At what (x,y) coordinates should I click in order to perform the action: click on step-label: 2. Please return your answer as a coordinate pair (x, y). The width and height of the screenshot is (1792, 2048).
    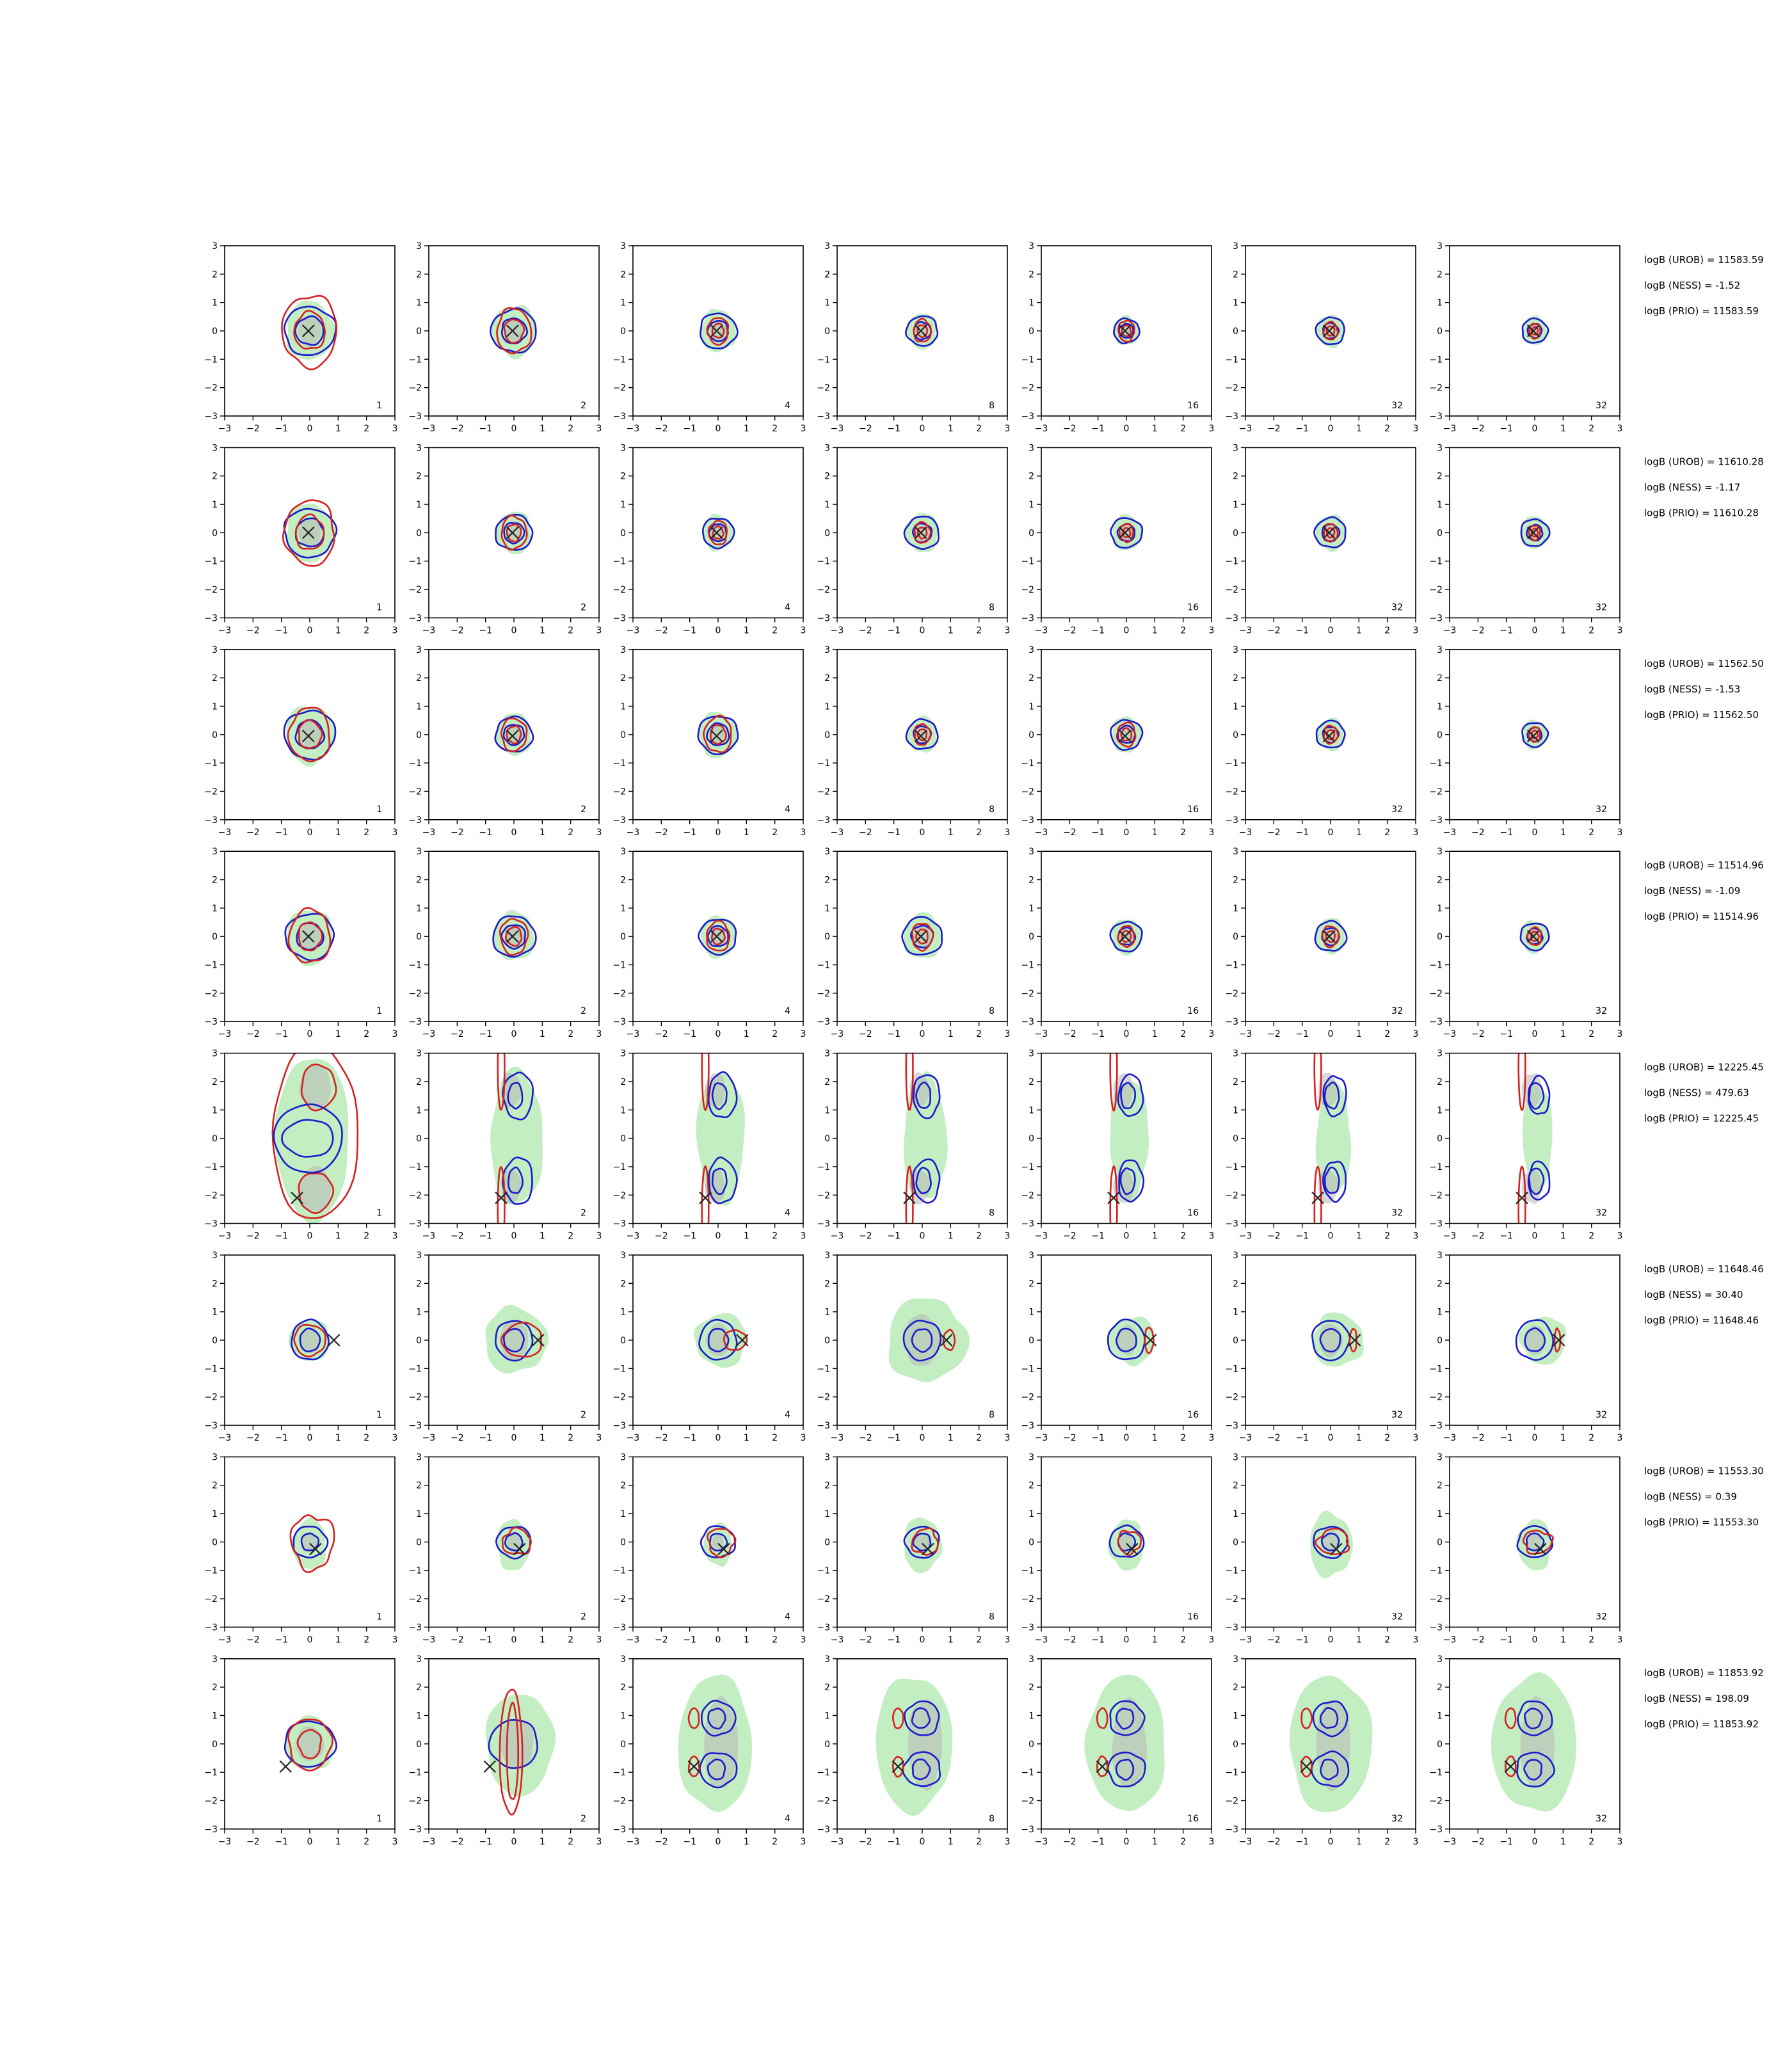
    Looking at the image, I should click on (583, 1415).